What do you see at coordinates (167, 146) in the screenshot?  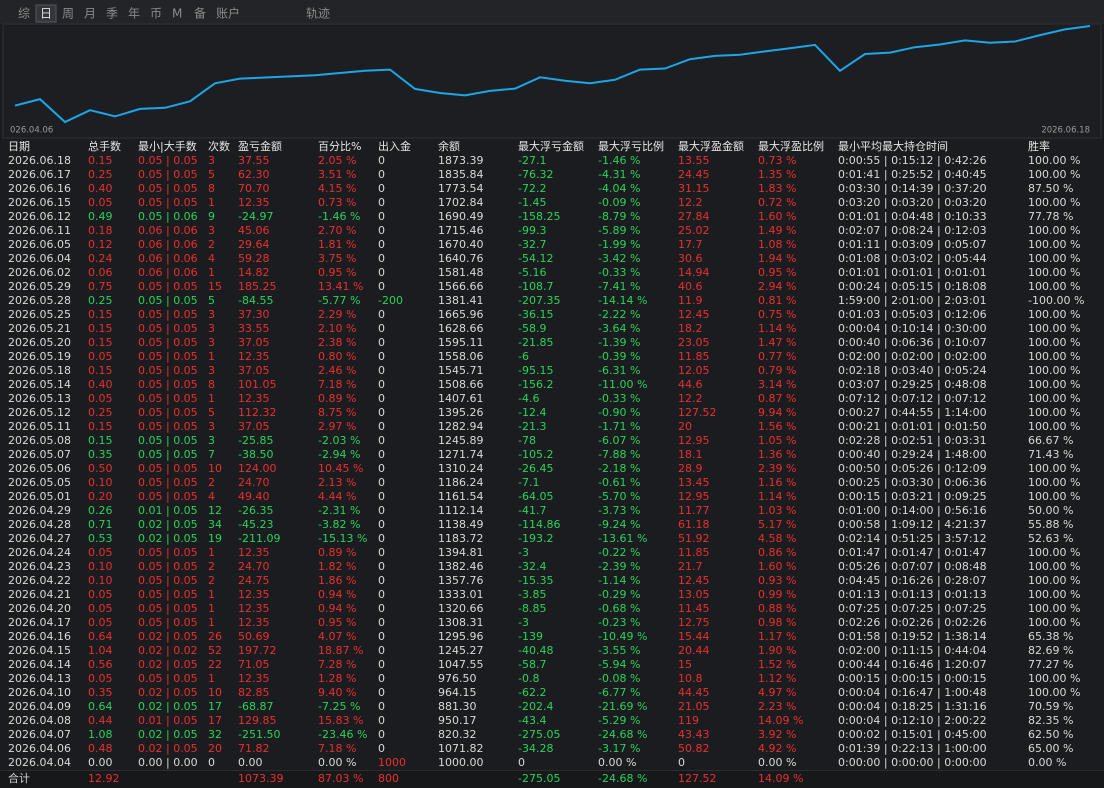 I see `column-header: 最小|大手数` at bounding box center [167, 146].